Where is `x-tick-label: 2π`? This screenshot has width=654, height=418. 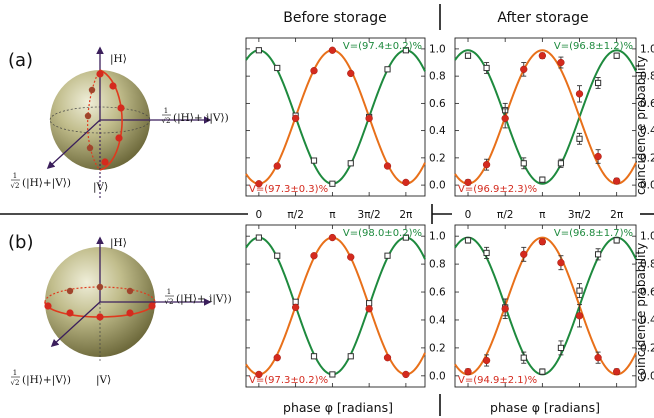
x-tick-label: 2π is located at coordinates (406, 215).